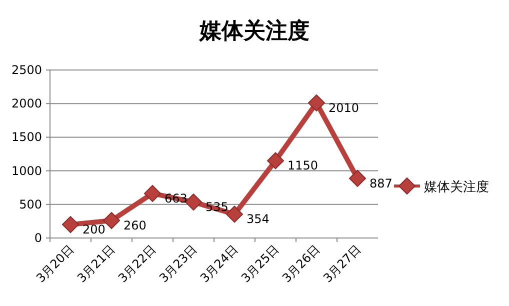 The width and height of the screenshot is (509, 306). Describe the element at coordinates (30, 204) in the screenshot. I see `y-tick-label: 500` at that location.